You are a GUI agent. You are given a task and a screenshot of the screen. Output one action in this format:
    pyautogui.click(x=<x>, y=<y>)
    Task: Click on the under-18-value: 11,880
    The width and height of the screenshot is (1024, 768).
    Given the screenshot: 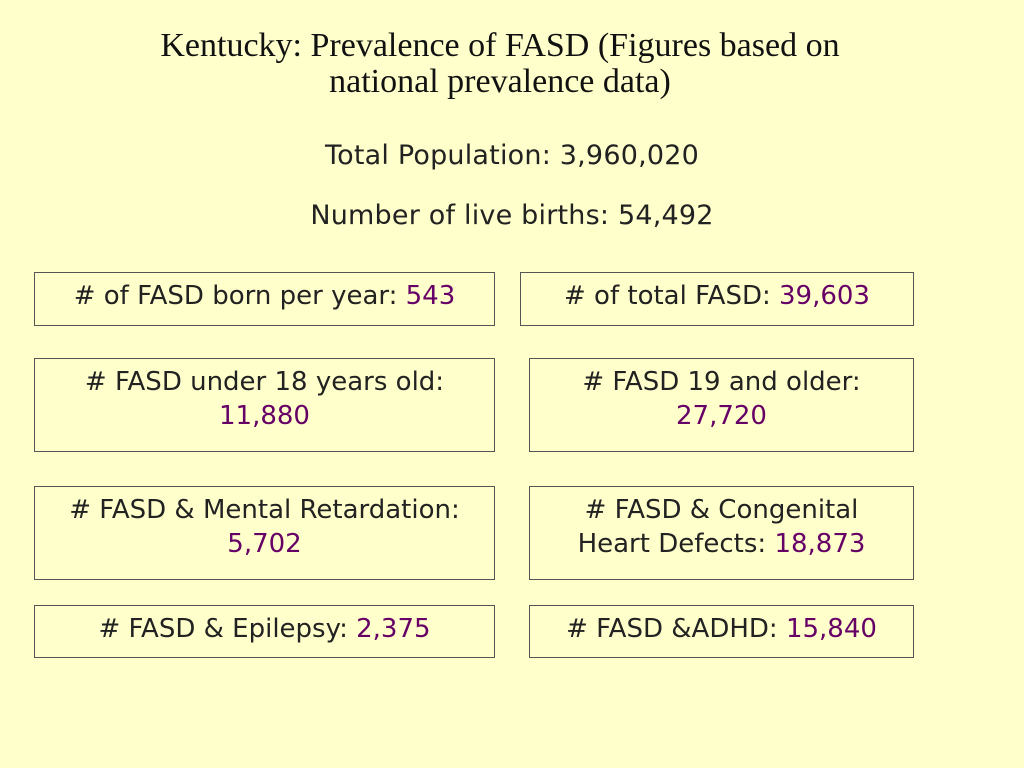 What is the action you would take?
    pyautogui.click(x=264, y=416)
    